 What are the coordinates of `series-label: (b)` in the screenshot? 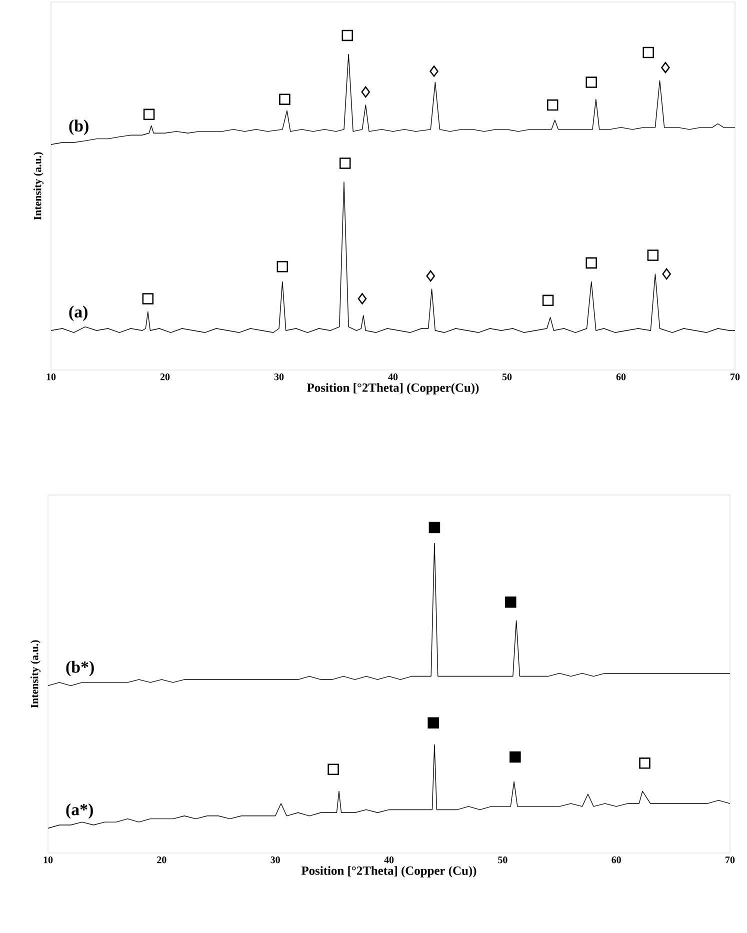 It's located at (78, 128).